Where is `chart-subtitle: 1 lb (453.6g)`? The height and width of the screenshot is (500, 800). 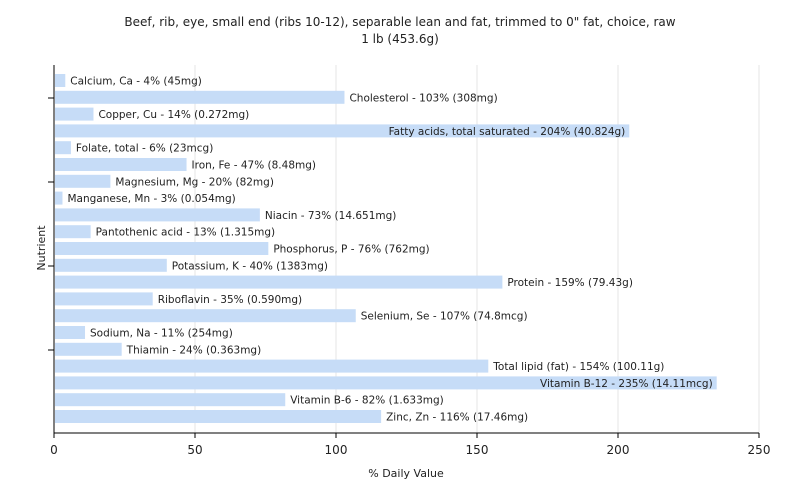 chart-subtitle: 1 lb (453.6g) is located at coordinates (400, 39).